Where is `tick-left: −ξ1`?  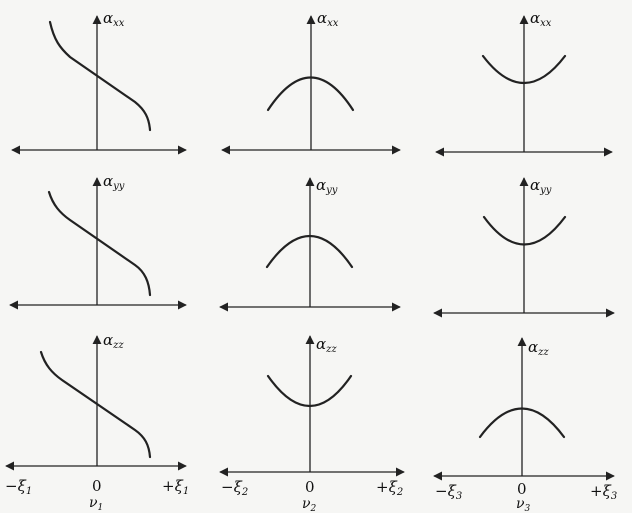
tick-left: −ξ1 is located at coordinates (18, 487).